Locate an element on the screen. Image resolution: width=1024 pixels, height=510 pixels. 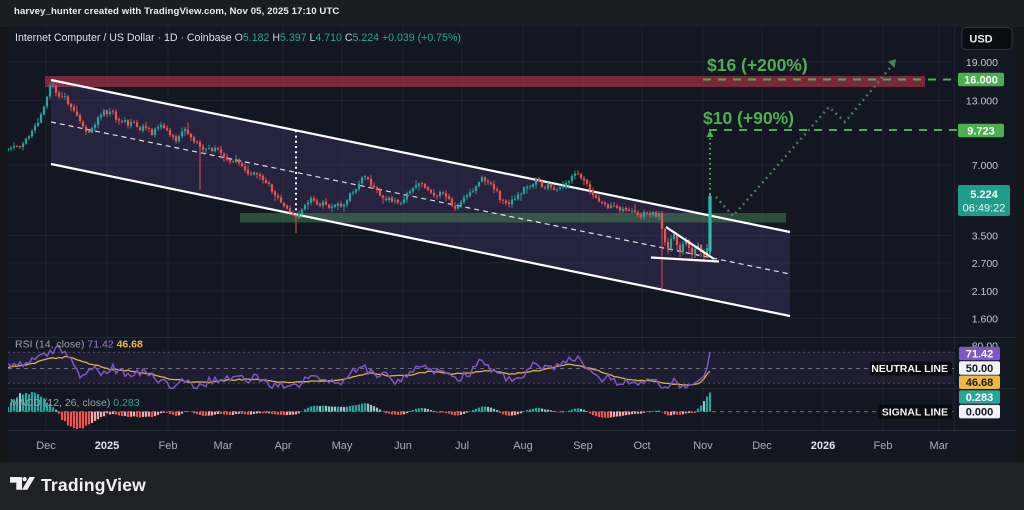
svg-text: Jul is located at coordinates (462, 446).